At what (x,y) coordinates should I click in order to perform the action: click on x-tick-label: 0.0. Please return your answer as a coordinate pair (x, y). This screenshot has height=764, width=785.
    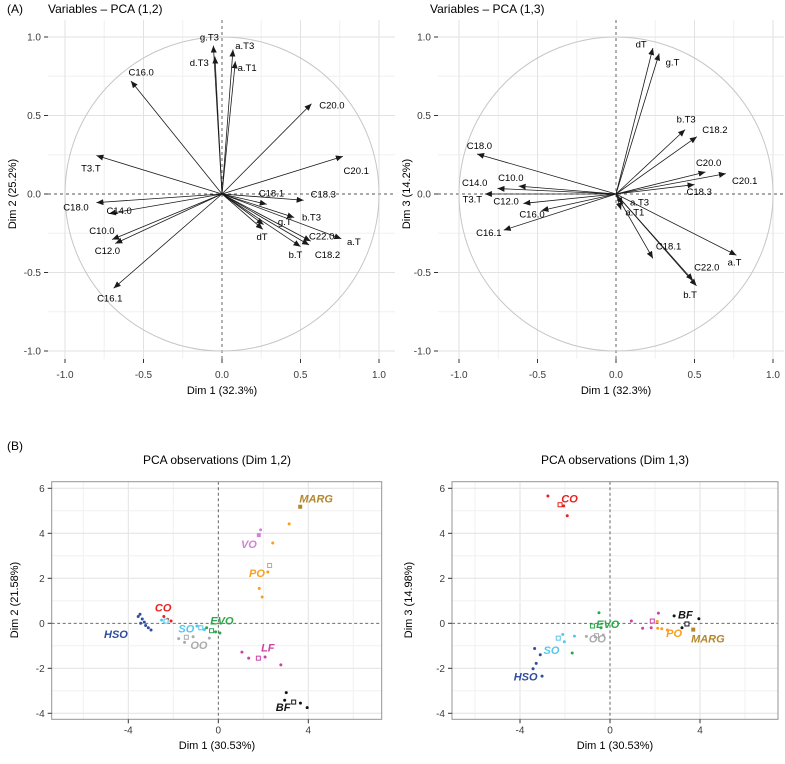
    Looking at the image, I should click on (616, 375).